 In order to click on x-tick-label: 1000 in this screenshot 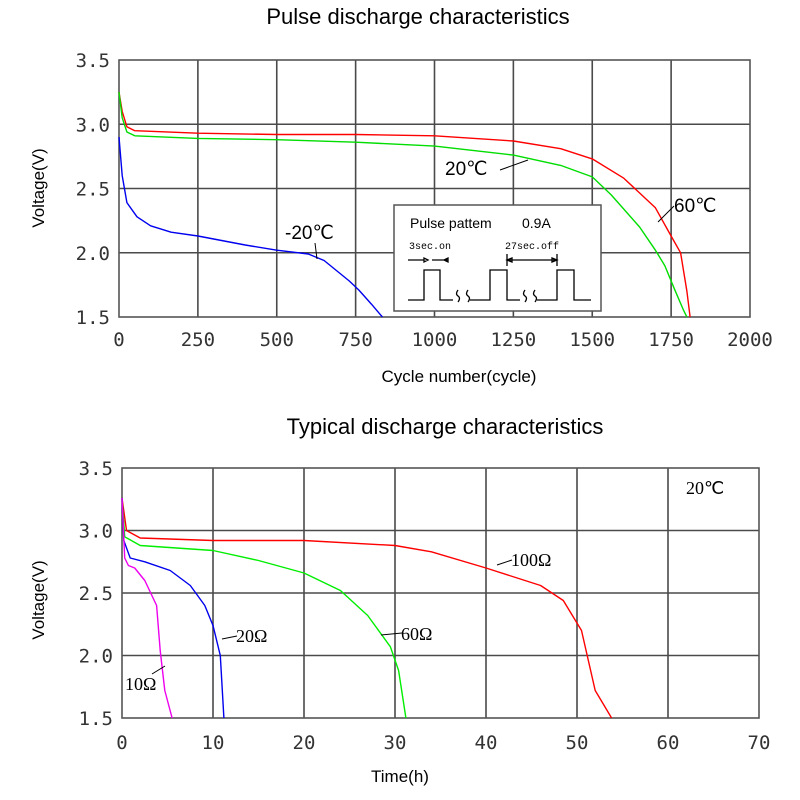, I will do `click(435, 340)`.